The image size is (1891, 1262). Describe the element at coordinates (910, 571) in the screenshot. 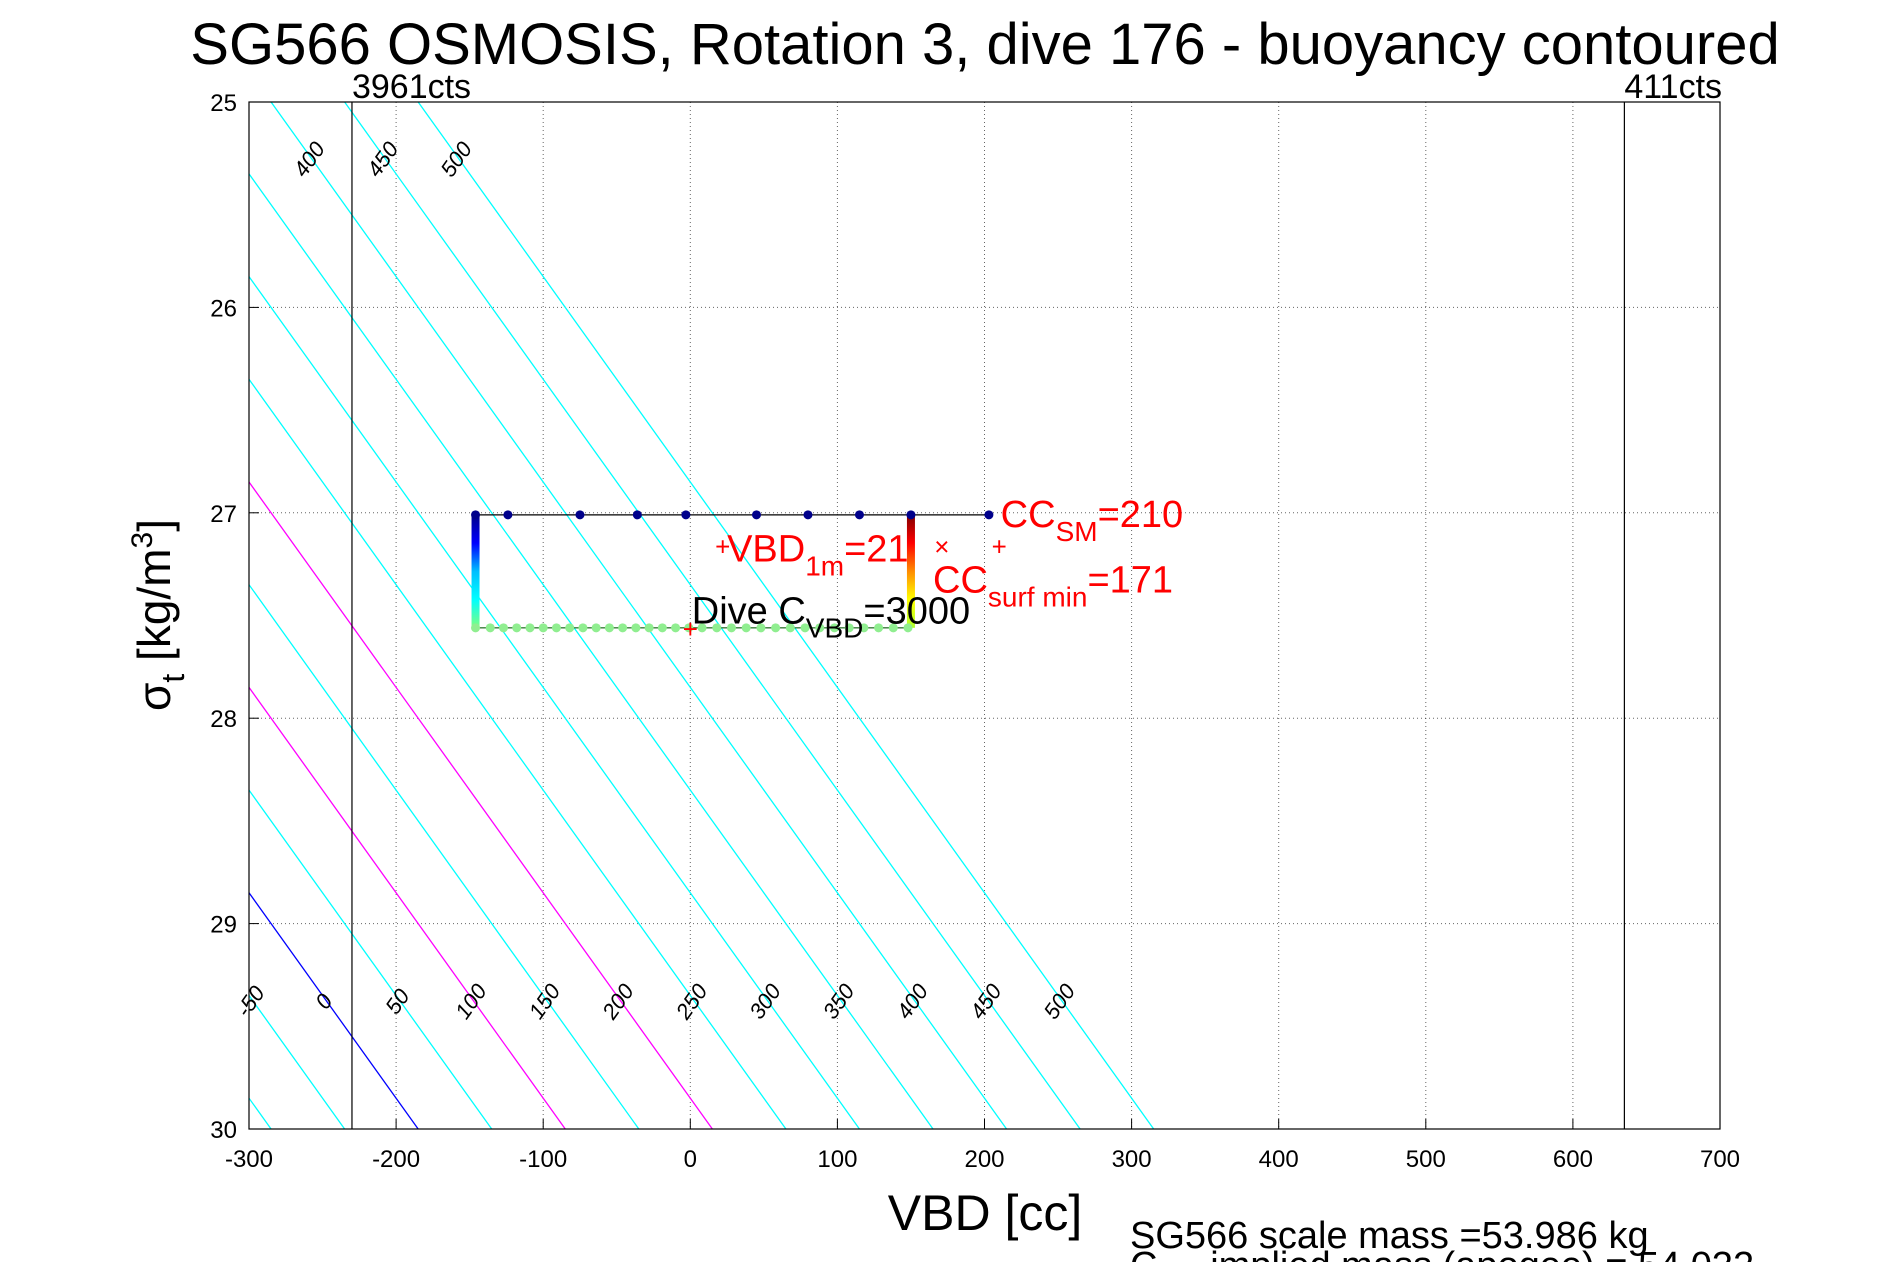

I see `trace-right-ascent` at that location.